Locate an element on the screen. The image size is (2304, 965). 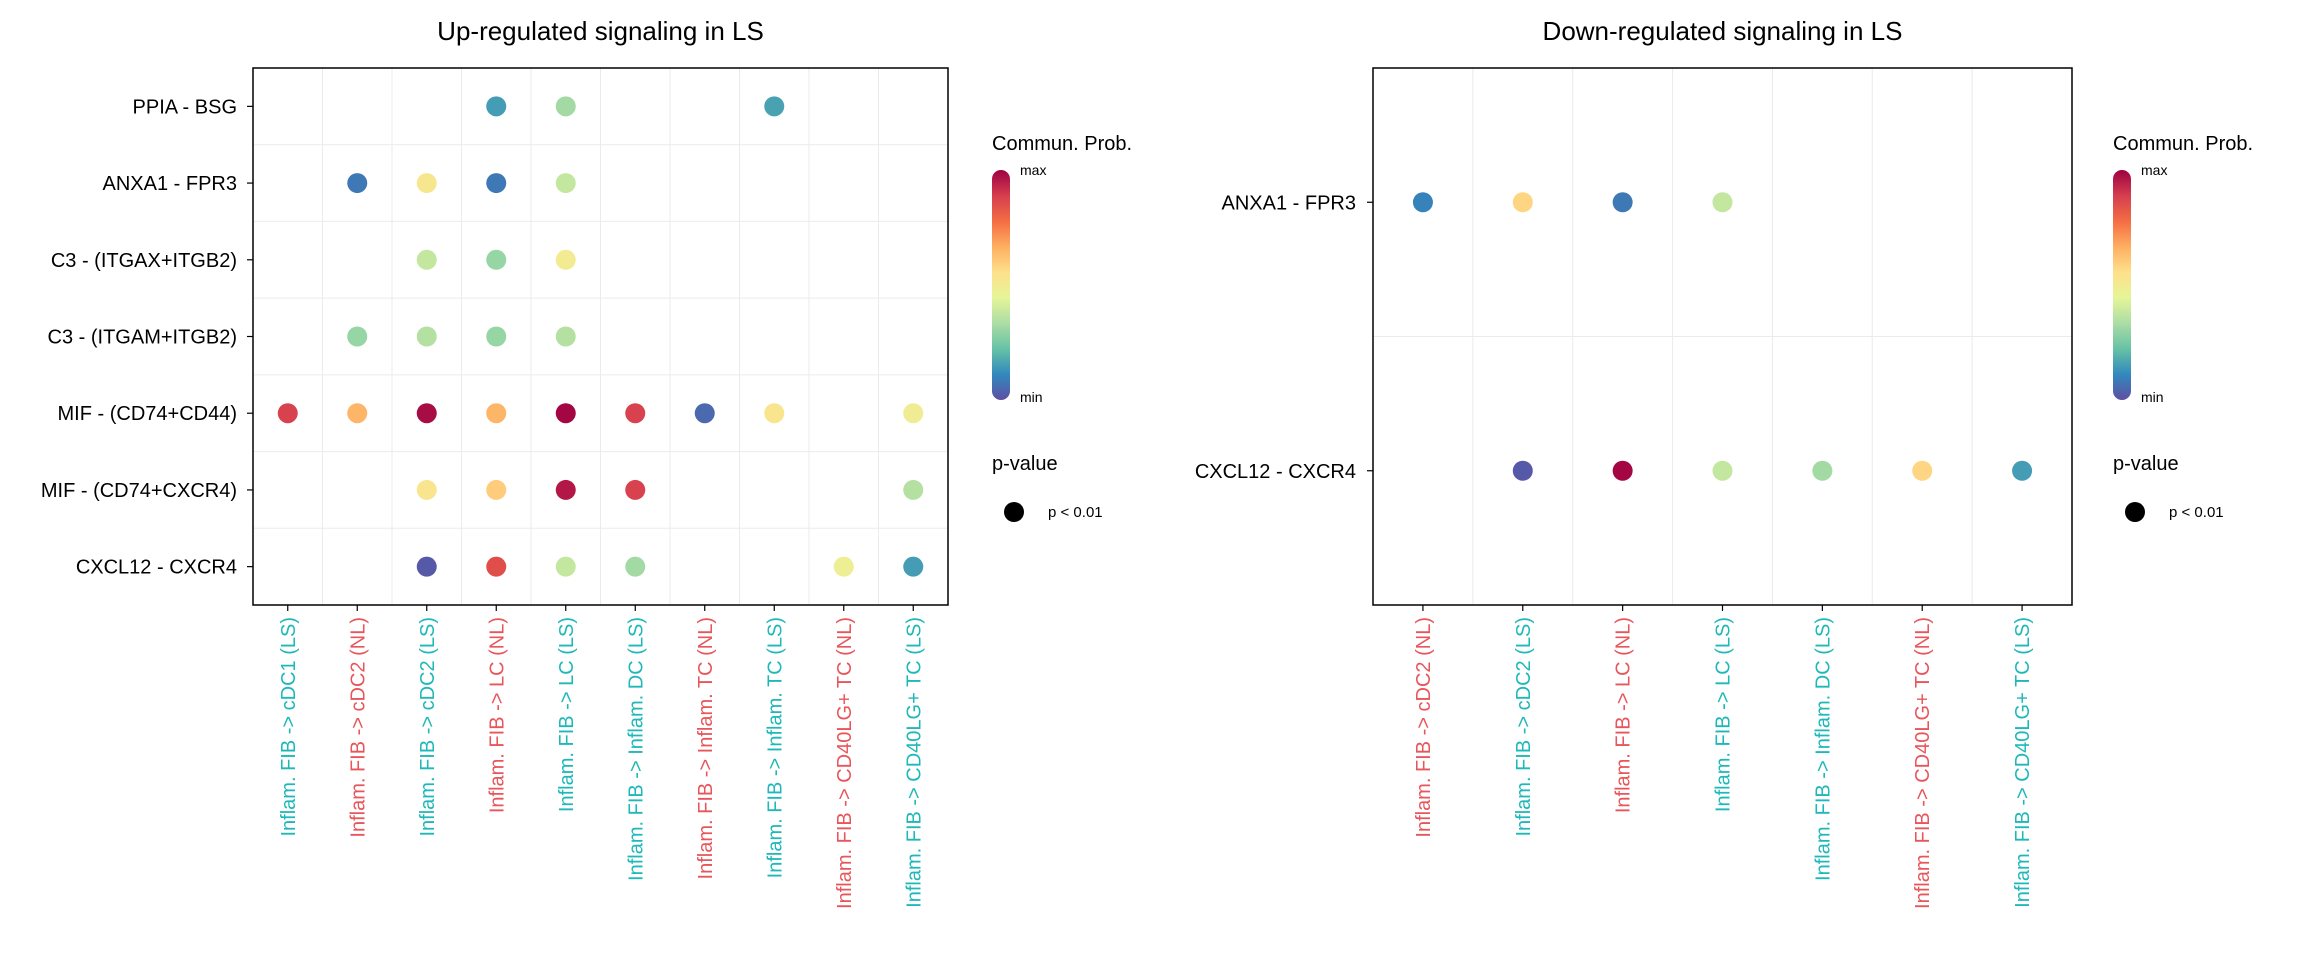
y-tick-label: PPIA - BSG is located at coordinates (185, 107).